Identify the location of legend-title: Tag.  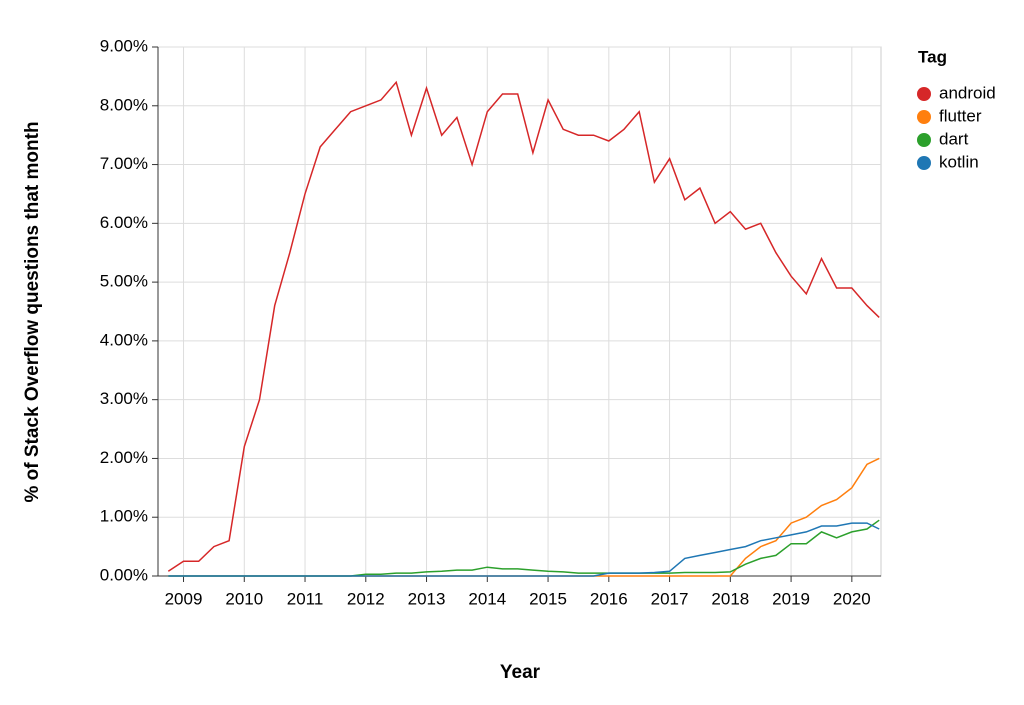
(932, 56).